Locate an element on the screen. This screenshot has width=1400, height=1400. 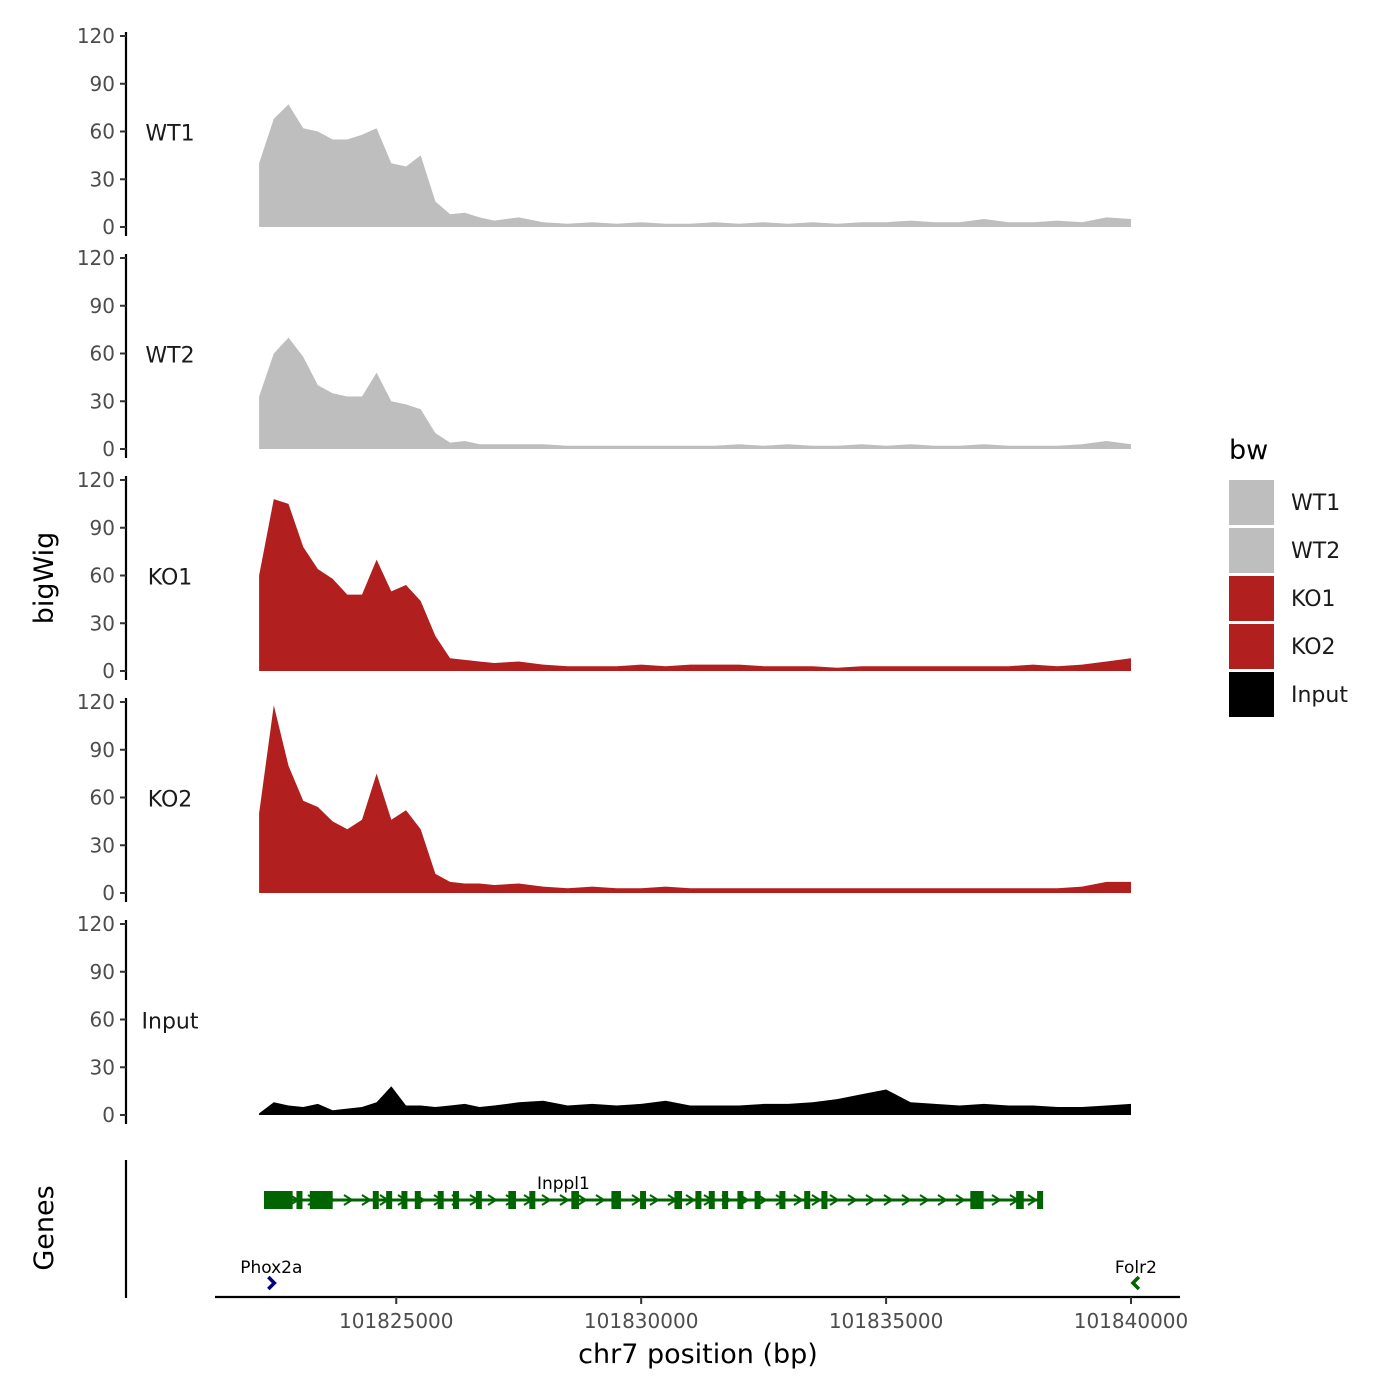
y-tick-label-wt1-30: 30 is located at coordinates (102, 179).